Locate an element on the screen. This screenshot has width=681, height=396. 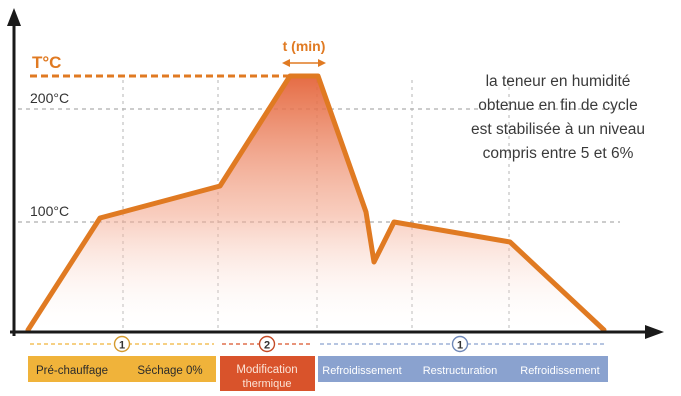
phase-label-prechauffage: Pré-chauffage is located at coordinates (72, 371).